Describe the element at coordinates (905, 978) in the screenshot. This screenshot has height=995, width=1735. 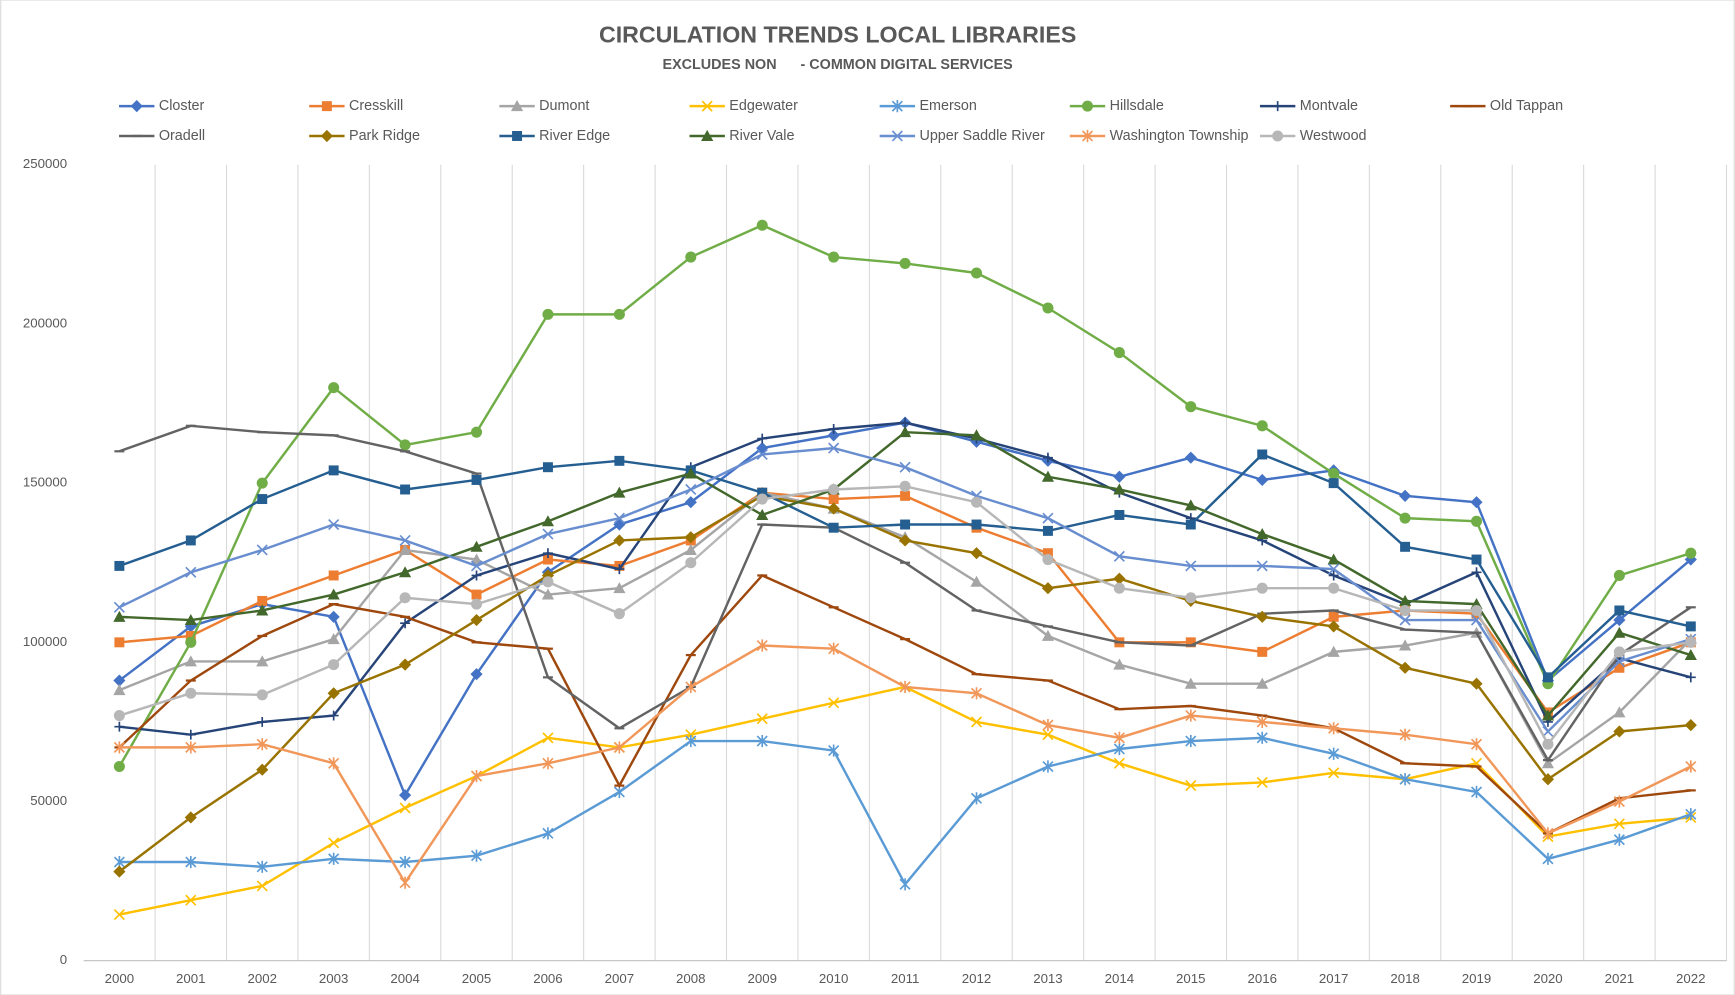
I see `x-tick-label: 2011` at that location.